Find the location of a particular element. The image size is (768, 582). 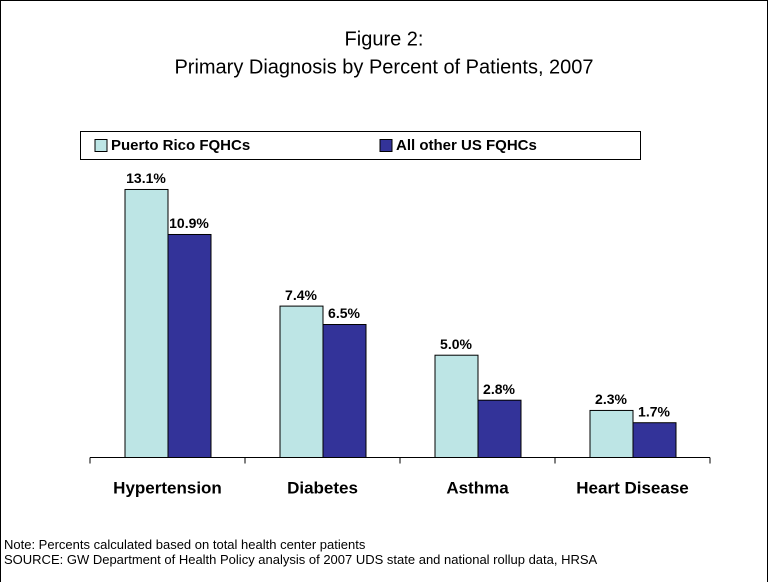

x-tick-label: Heart Disease is located at coordinates (632, 487).